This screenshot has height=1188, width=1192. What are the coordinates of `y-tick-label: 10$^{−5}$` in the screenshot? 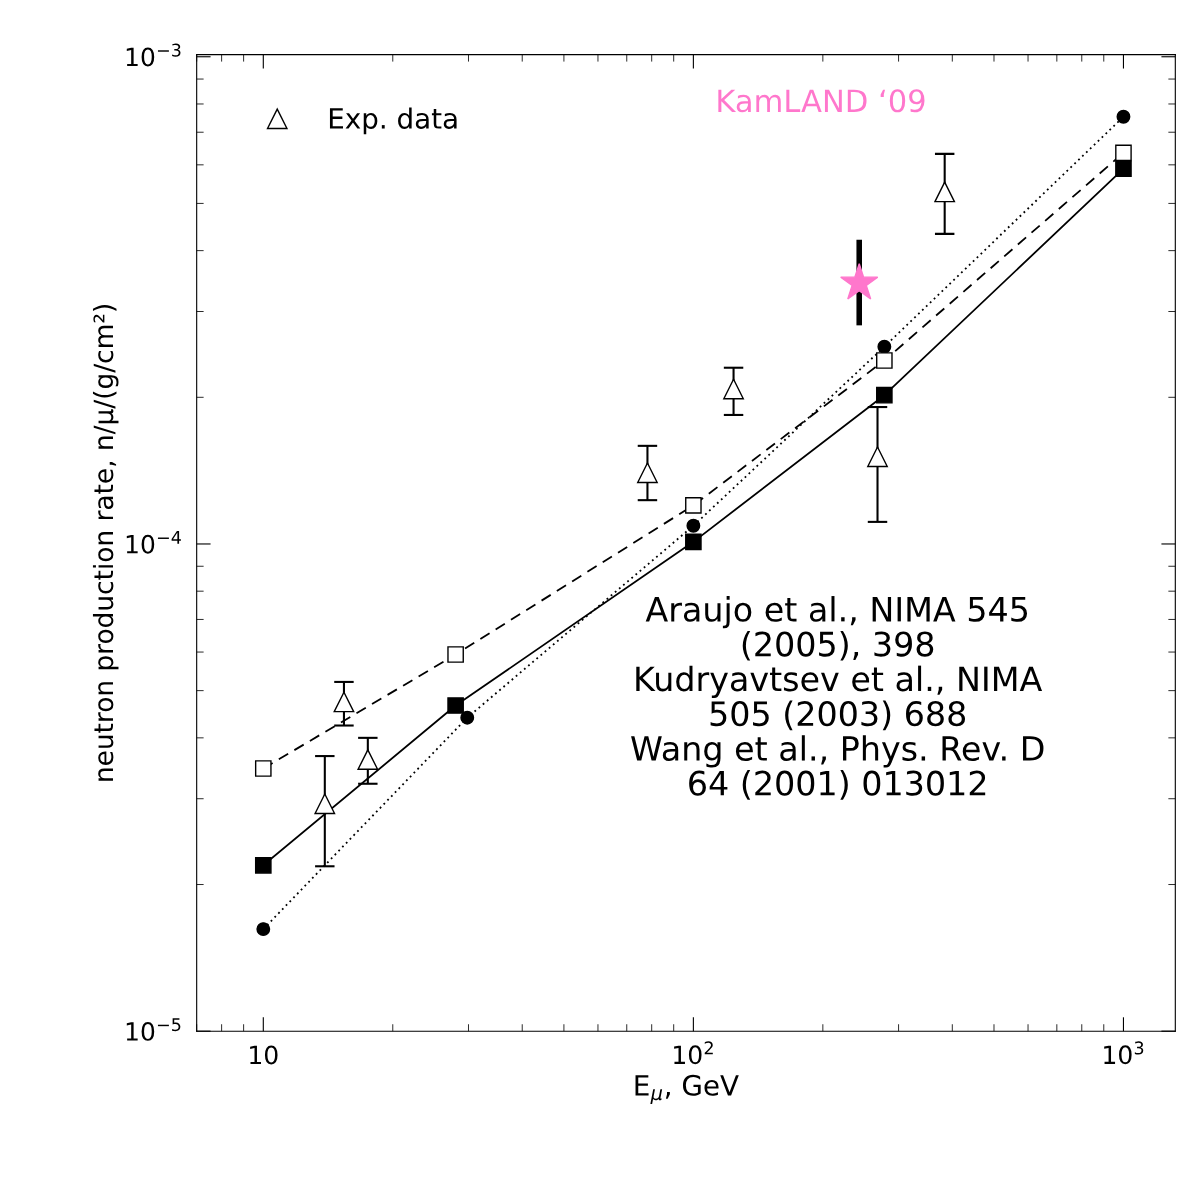 It's located at (153, 1029).